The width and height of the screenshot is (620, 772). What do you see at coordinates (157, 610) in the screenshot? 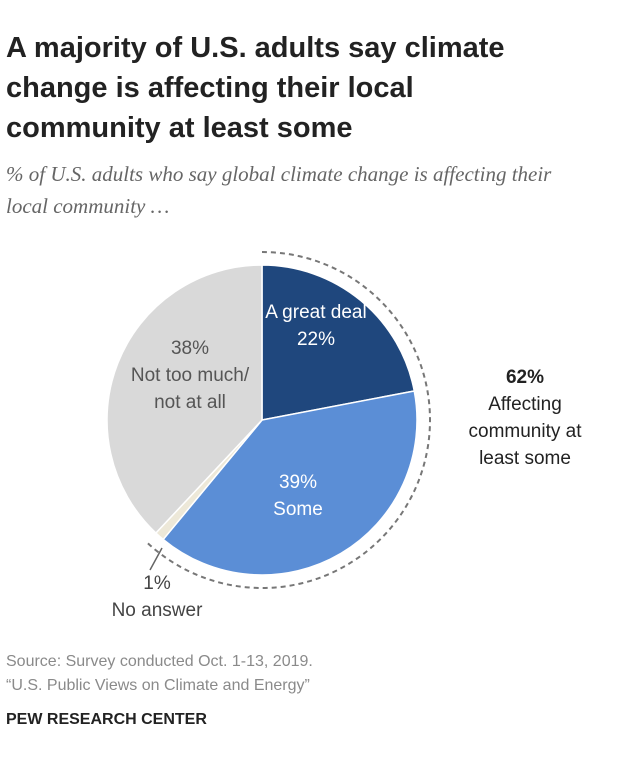
I see `category-label: No answer` at bounding box center [157, 610].